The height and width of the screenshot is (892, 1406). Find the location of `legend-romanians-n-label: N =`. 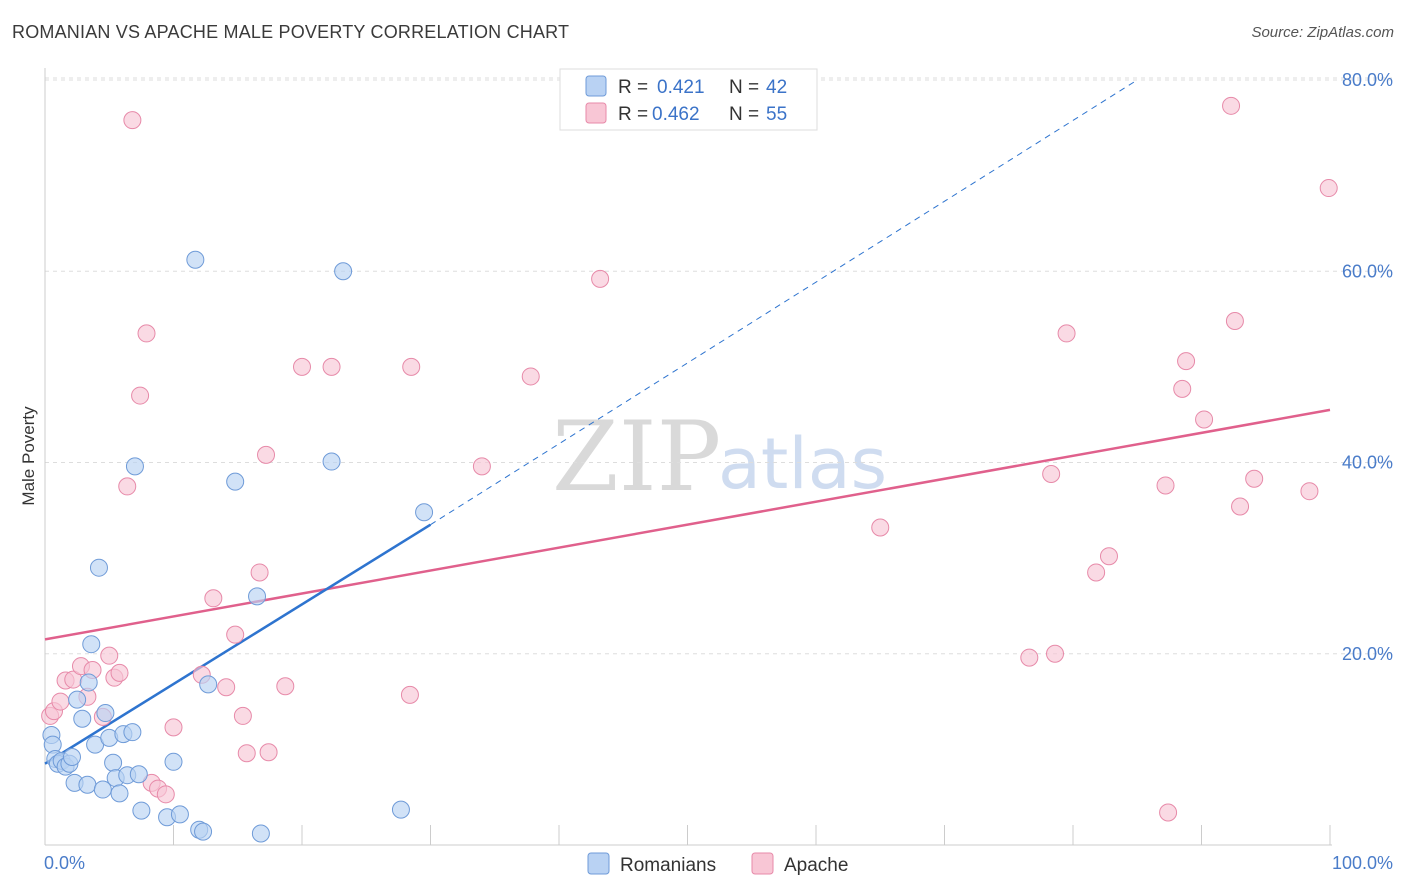

legend-romanians-n-label: N = is located at coordinates (744, 87).